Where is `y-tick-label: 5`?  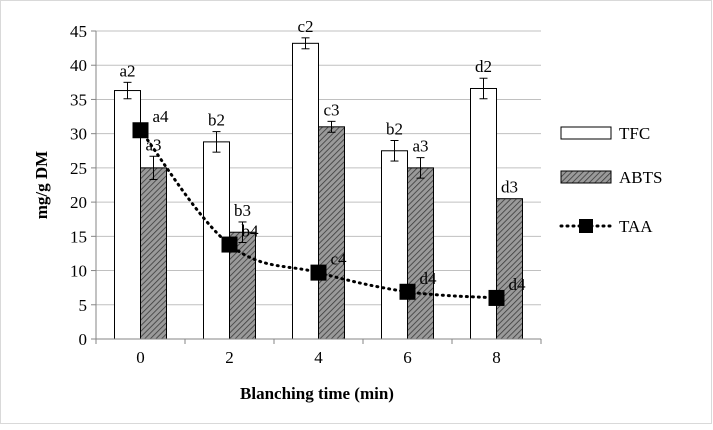
y-tick-label: 5 is located at coordinates (83, 305).